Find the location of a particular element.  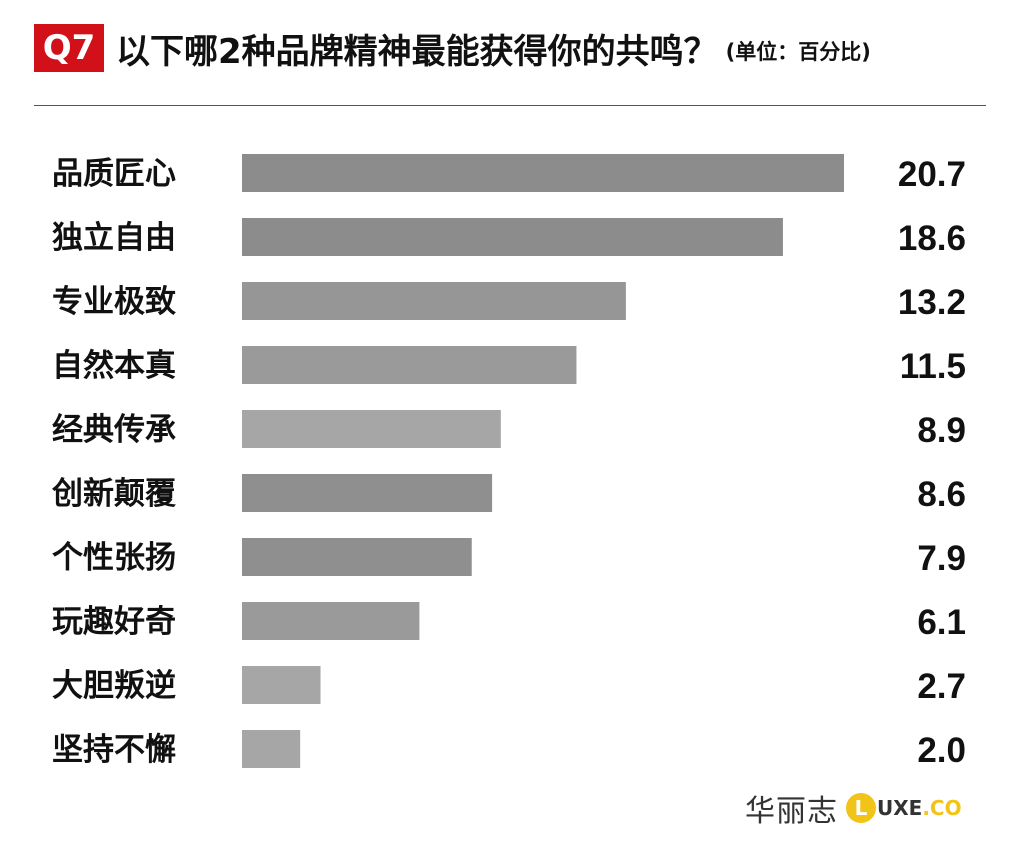

luxe-logo: L UXE .CO is located at coordinates (904, 808).